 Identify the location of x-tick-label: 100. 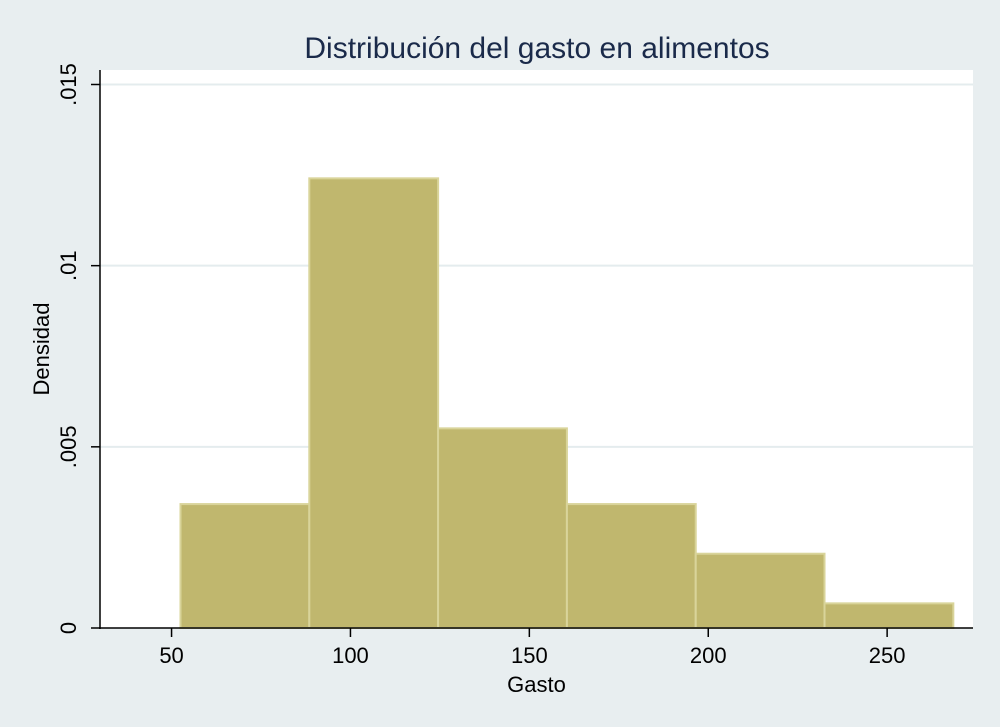
(350, 655).